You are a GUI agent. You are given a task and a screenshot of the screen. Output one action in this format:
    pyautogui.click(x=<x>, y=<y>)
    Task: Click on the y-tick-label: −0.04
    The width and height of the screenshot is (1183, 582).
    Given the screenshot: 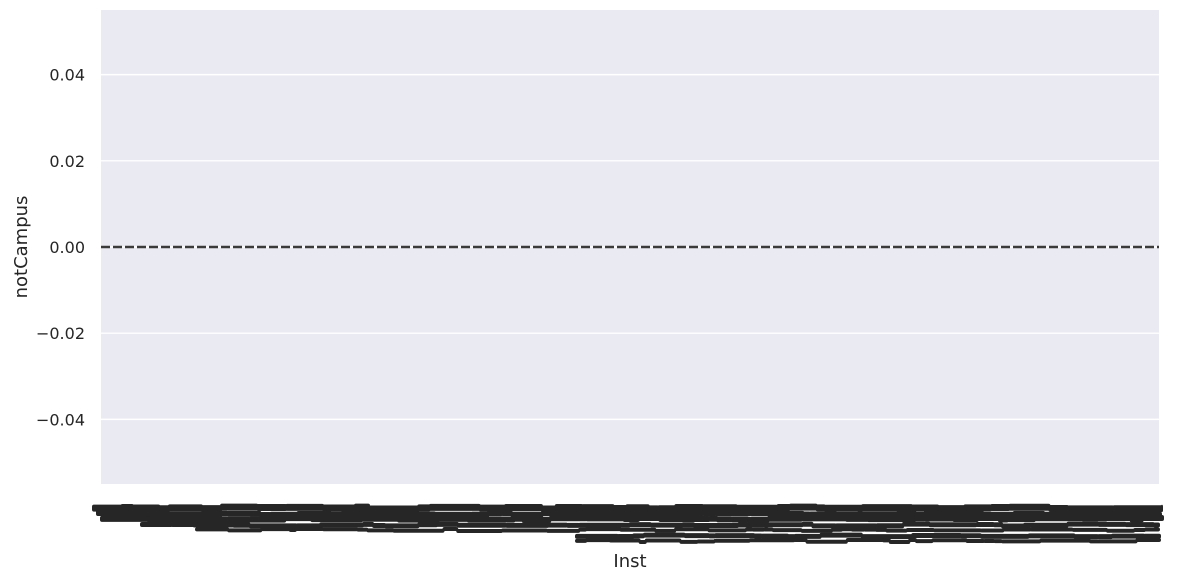 What is the action you would take?
    pyautogui.click(x=60, y=419)
    